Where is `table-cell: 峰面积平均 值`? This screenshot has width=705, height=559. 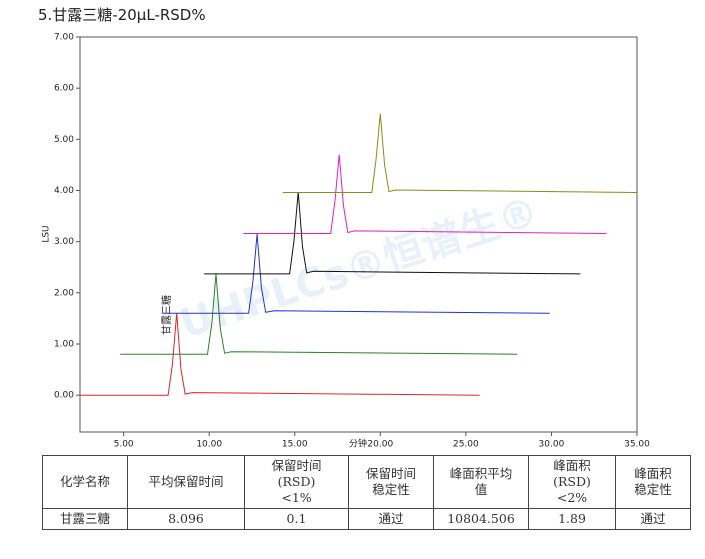 table-cell: 峰面积平均 值 is located at coordinates (481, 482).